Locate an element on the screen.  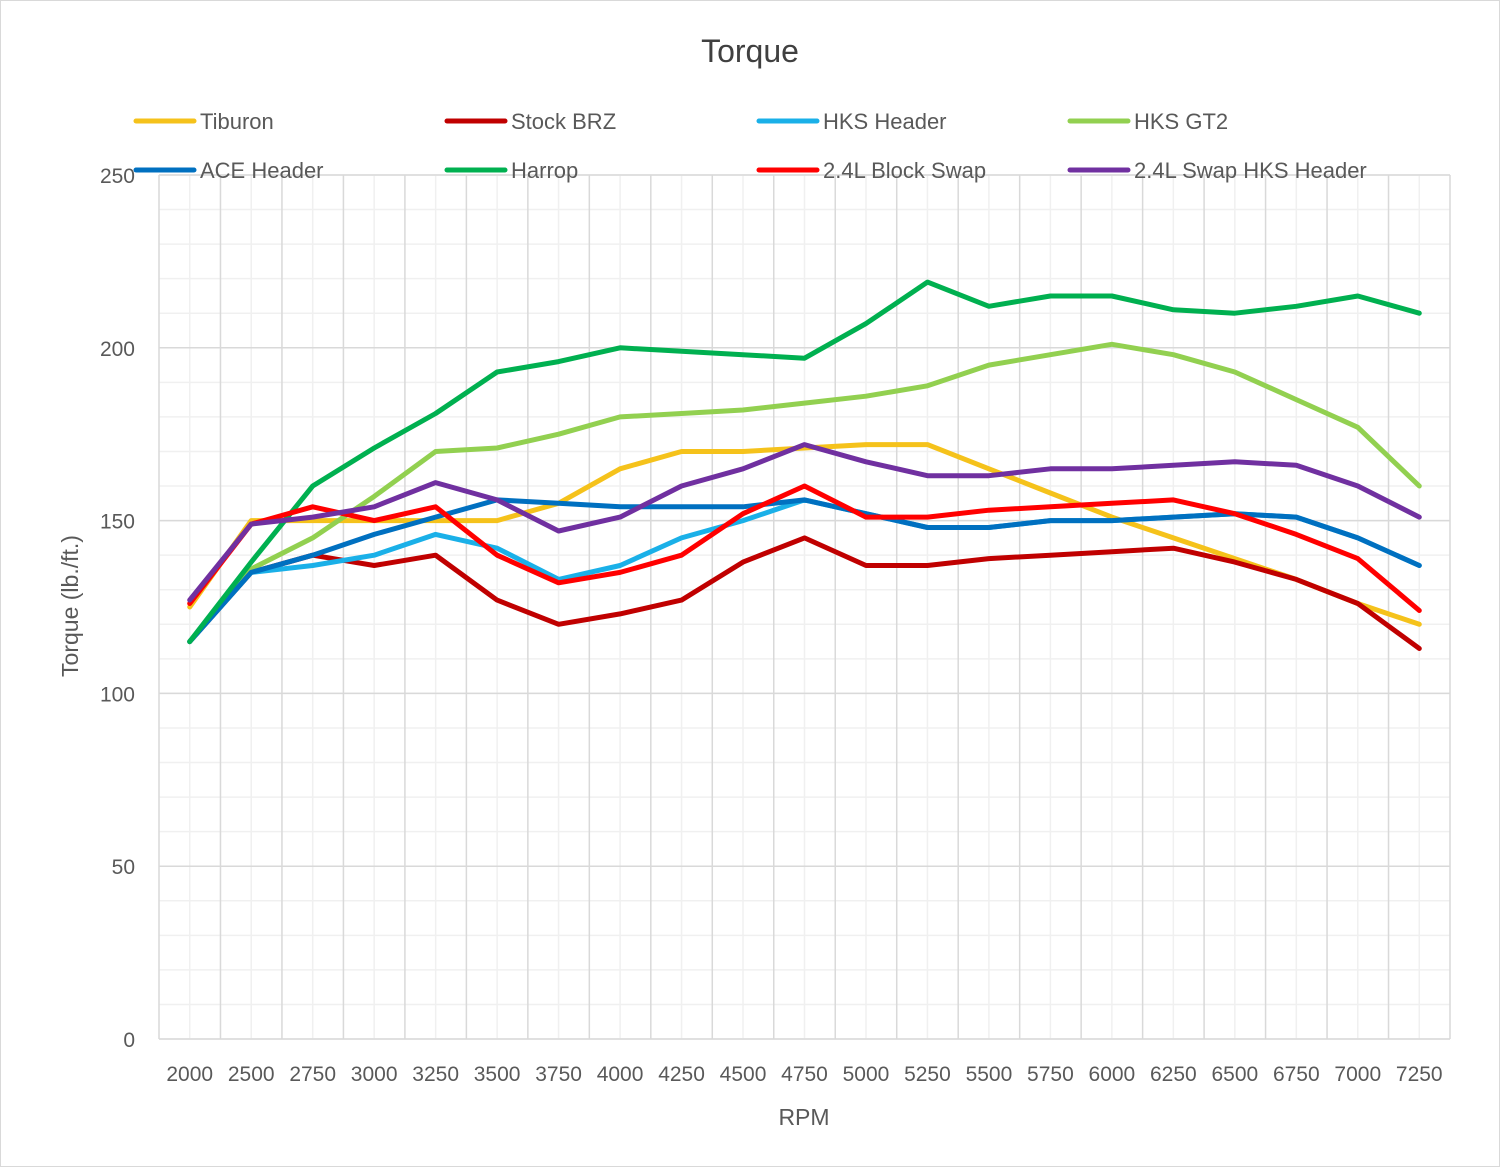
y-tick-label: 0 is located at coordinates (129, 1040).